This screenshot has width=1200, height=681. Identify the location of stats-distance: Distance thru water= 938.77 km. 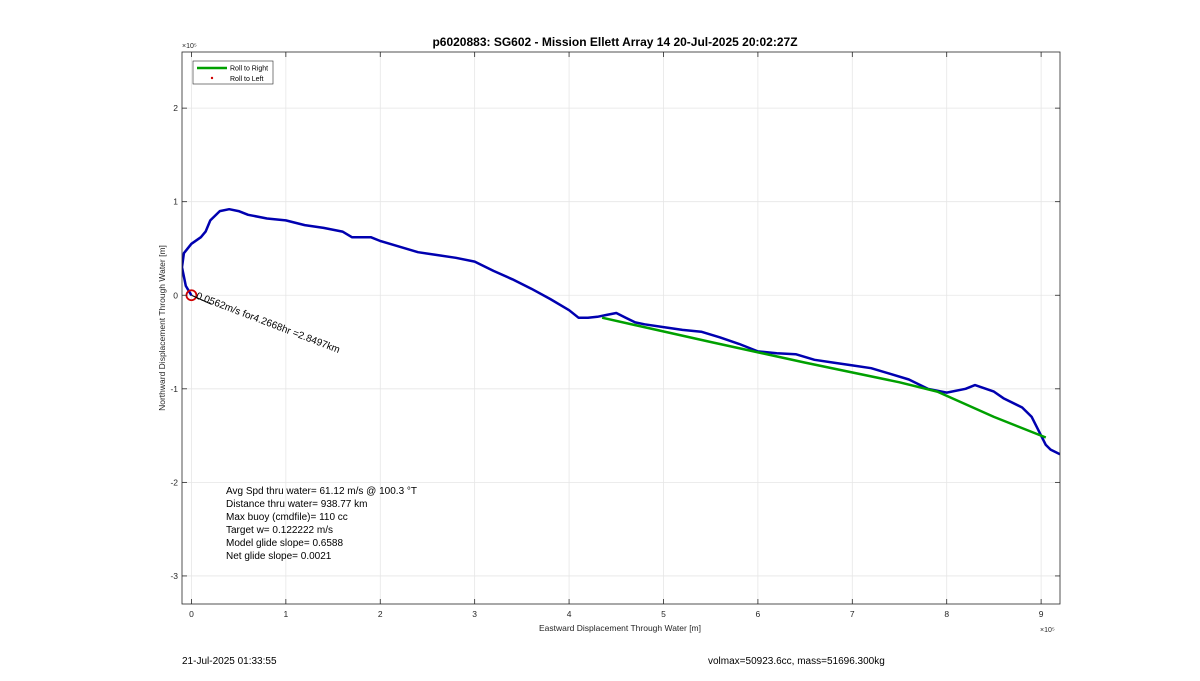
(296, 504).